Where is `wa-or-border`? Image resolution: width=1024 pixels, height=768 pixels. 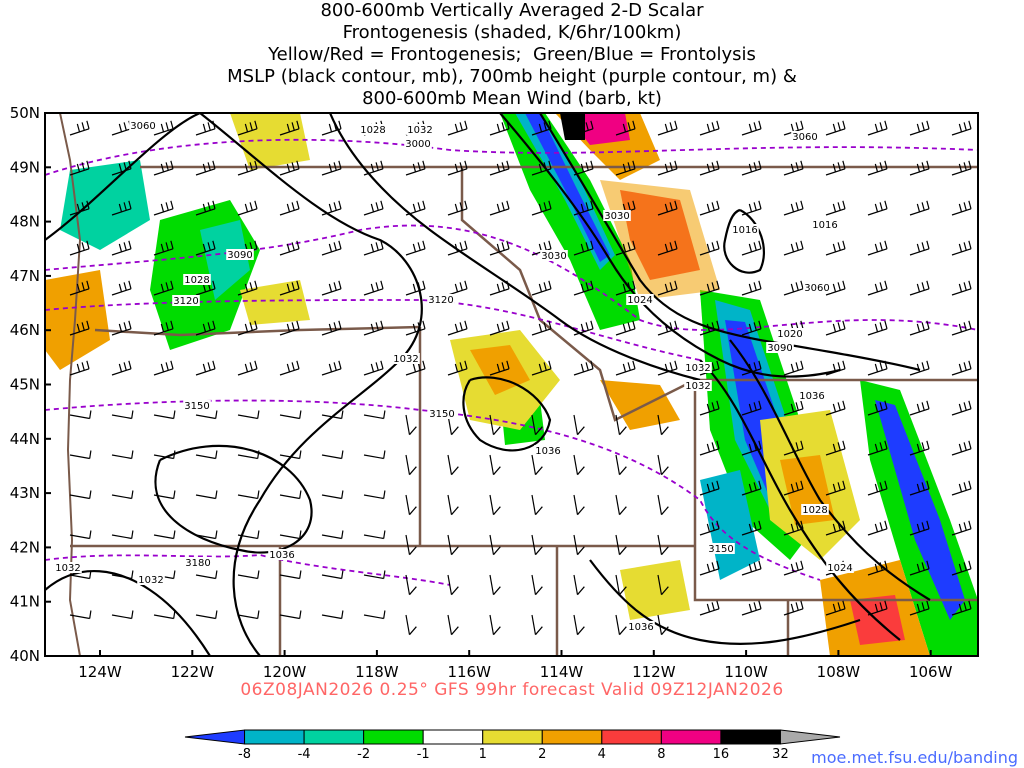 wa-or-border is located at coordinates (257, 331).